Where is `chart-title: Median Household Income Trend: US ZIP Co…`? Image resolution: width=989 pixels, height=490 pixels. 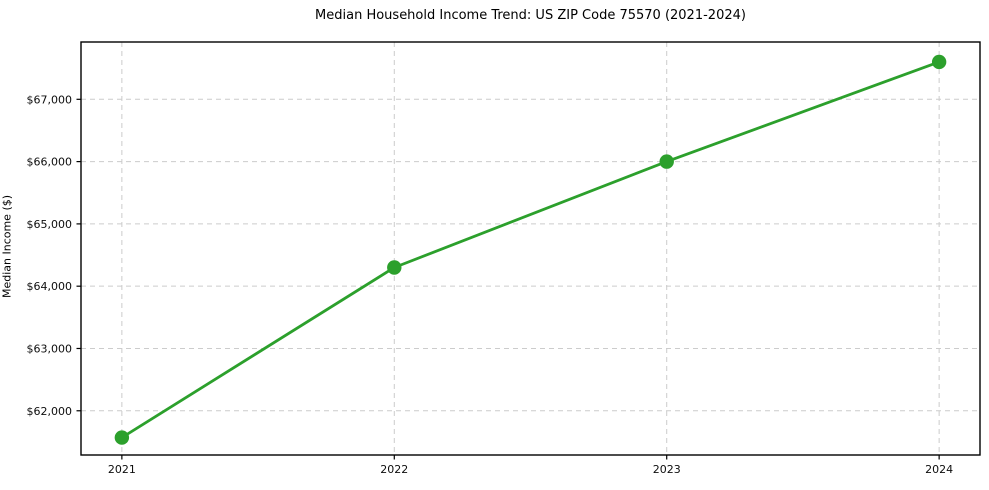 chart-title: Median Household Income Trend: US ZIP Co… is located at coordinates (530, 15).